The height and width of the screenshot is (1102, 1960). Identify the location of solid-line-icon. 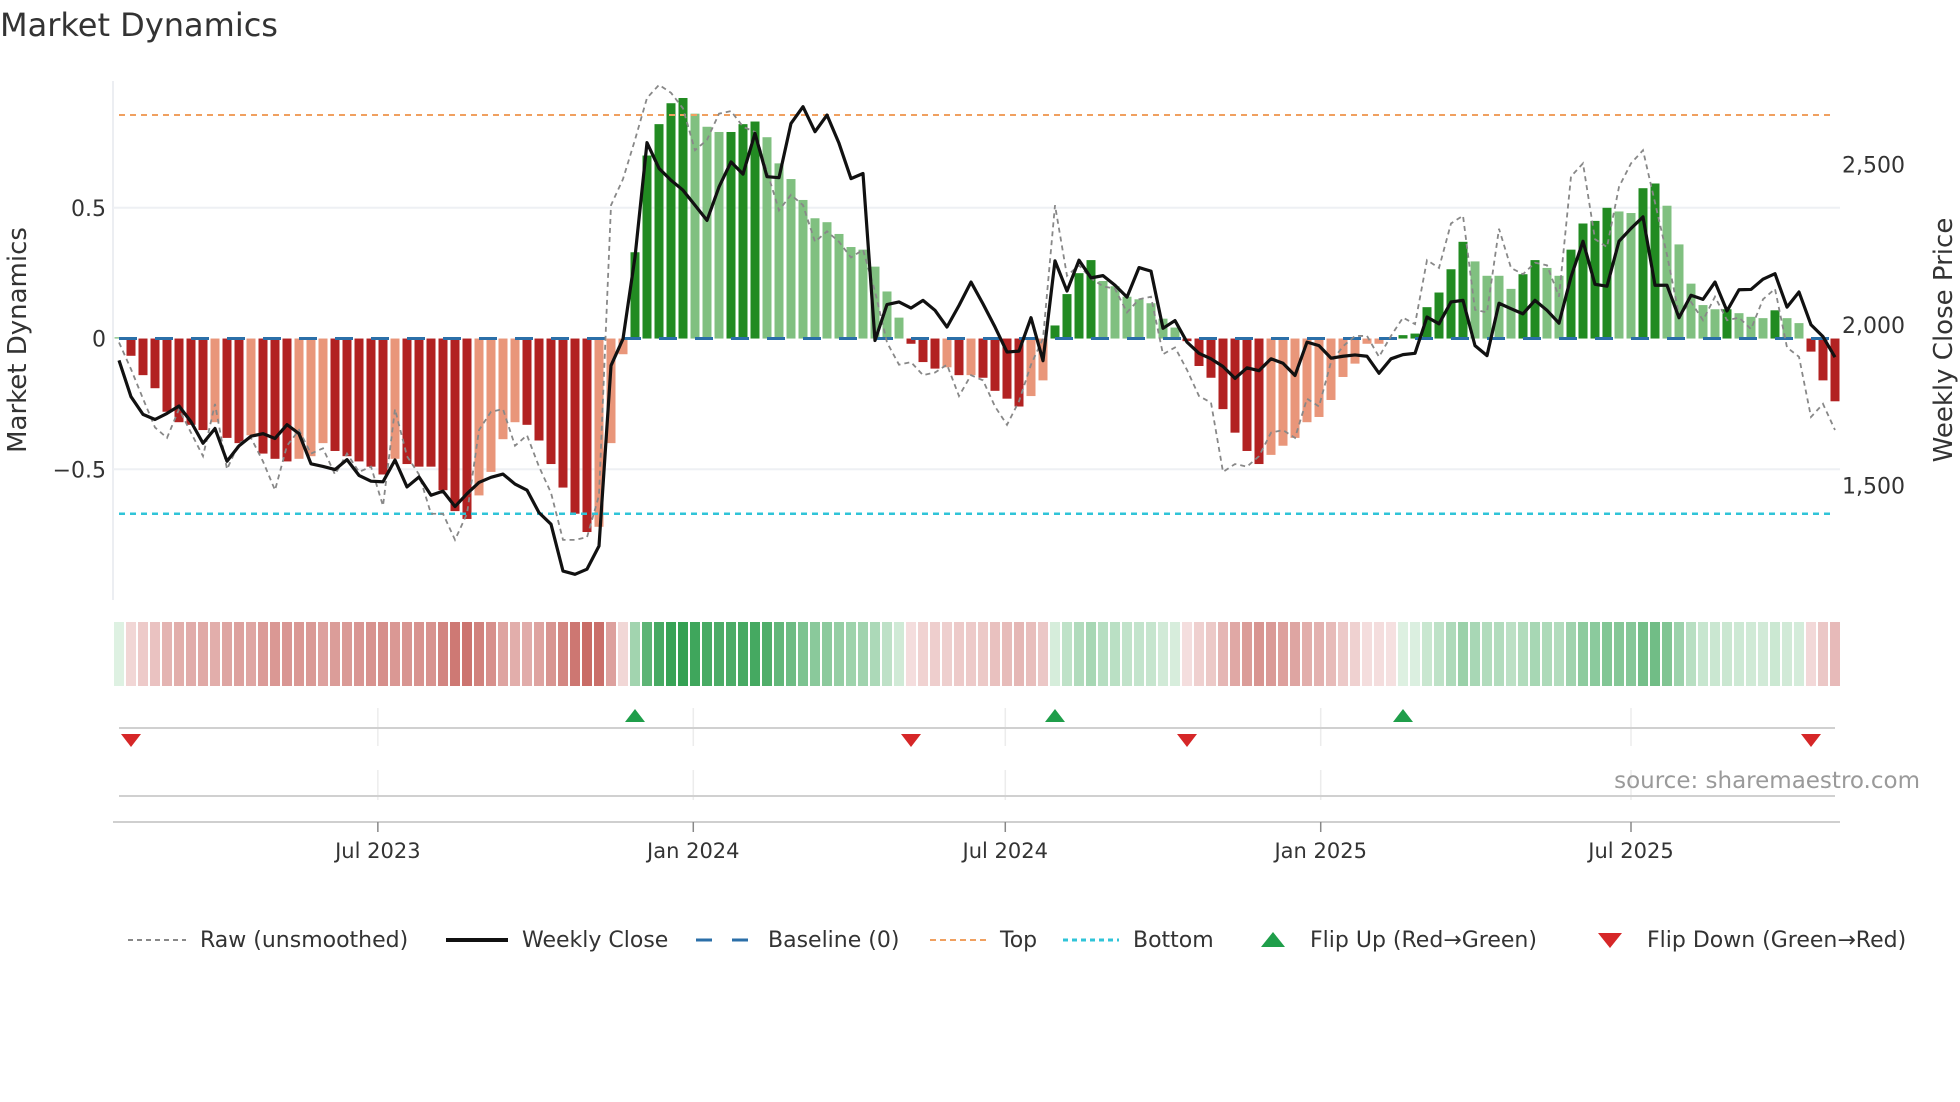
(477, 940).